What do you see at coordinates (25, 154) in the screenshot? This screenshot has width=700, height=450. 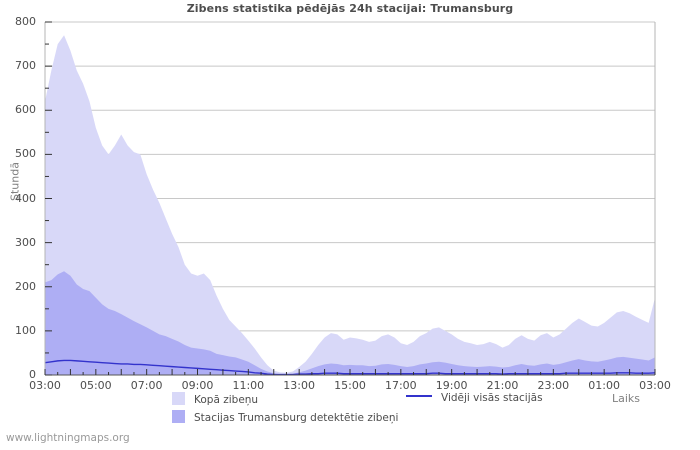 I see `y-tick-label: 500` at bounding box center [25, 154].